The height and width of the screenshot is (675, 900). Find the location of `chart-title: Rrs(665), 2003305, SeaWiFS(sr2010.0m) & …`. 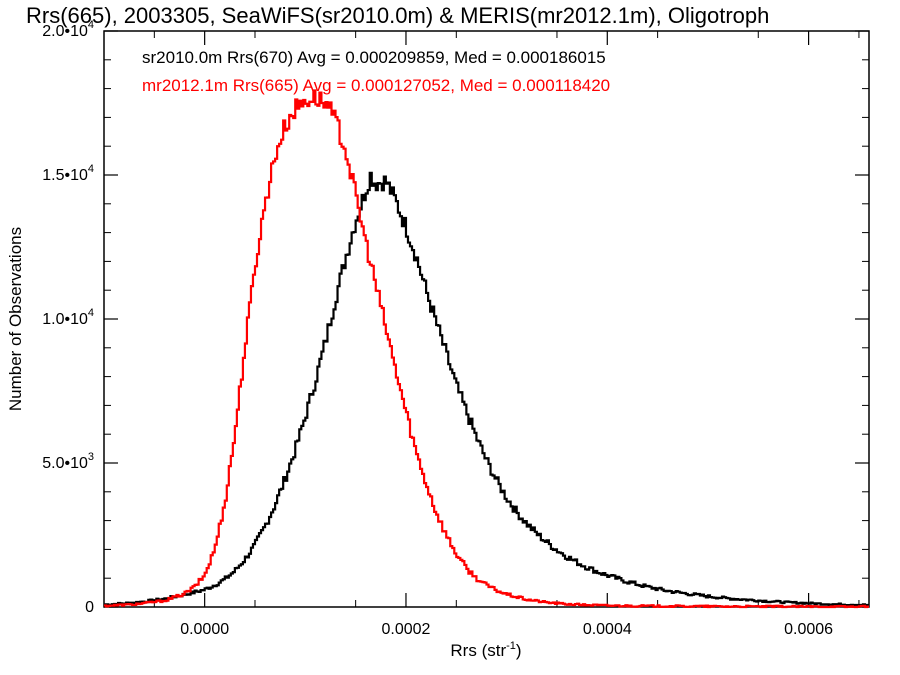

chart-title: Rrs(665), 2003305, SeaWiFS(sr2010.0m) & … is located at coordinates (397, 15).